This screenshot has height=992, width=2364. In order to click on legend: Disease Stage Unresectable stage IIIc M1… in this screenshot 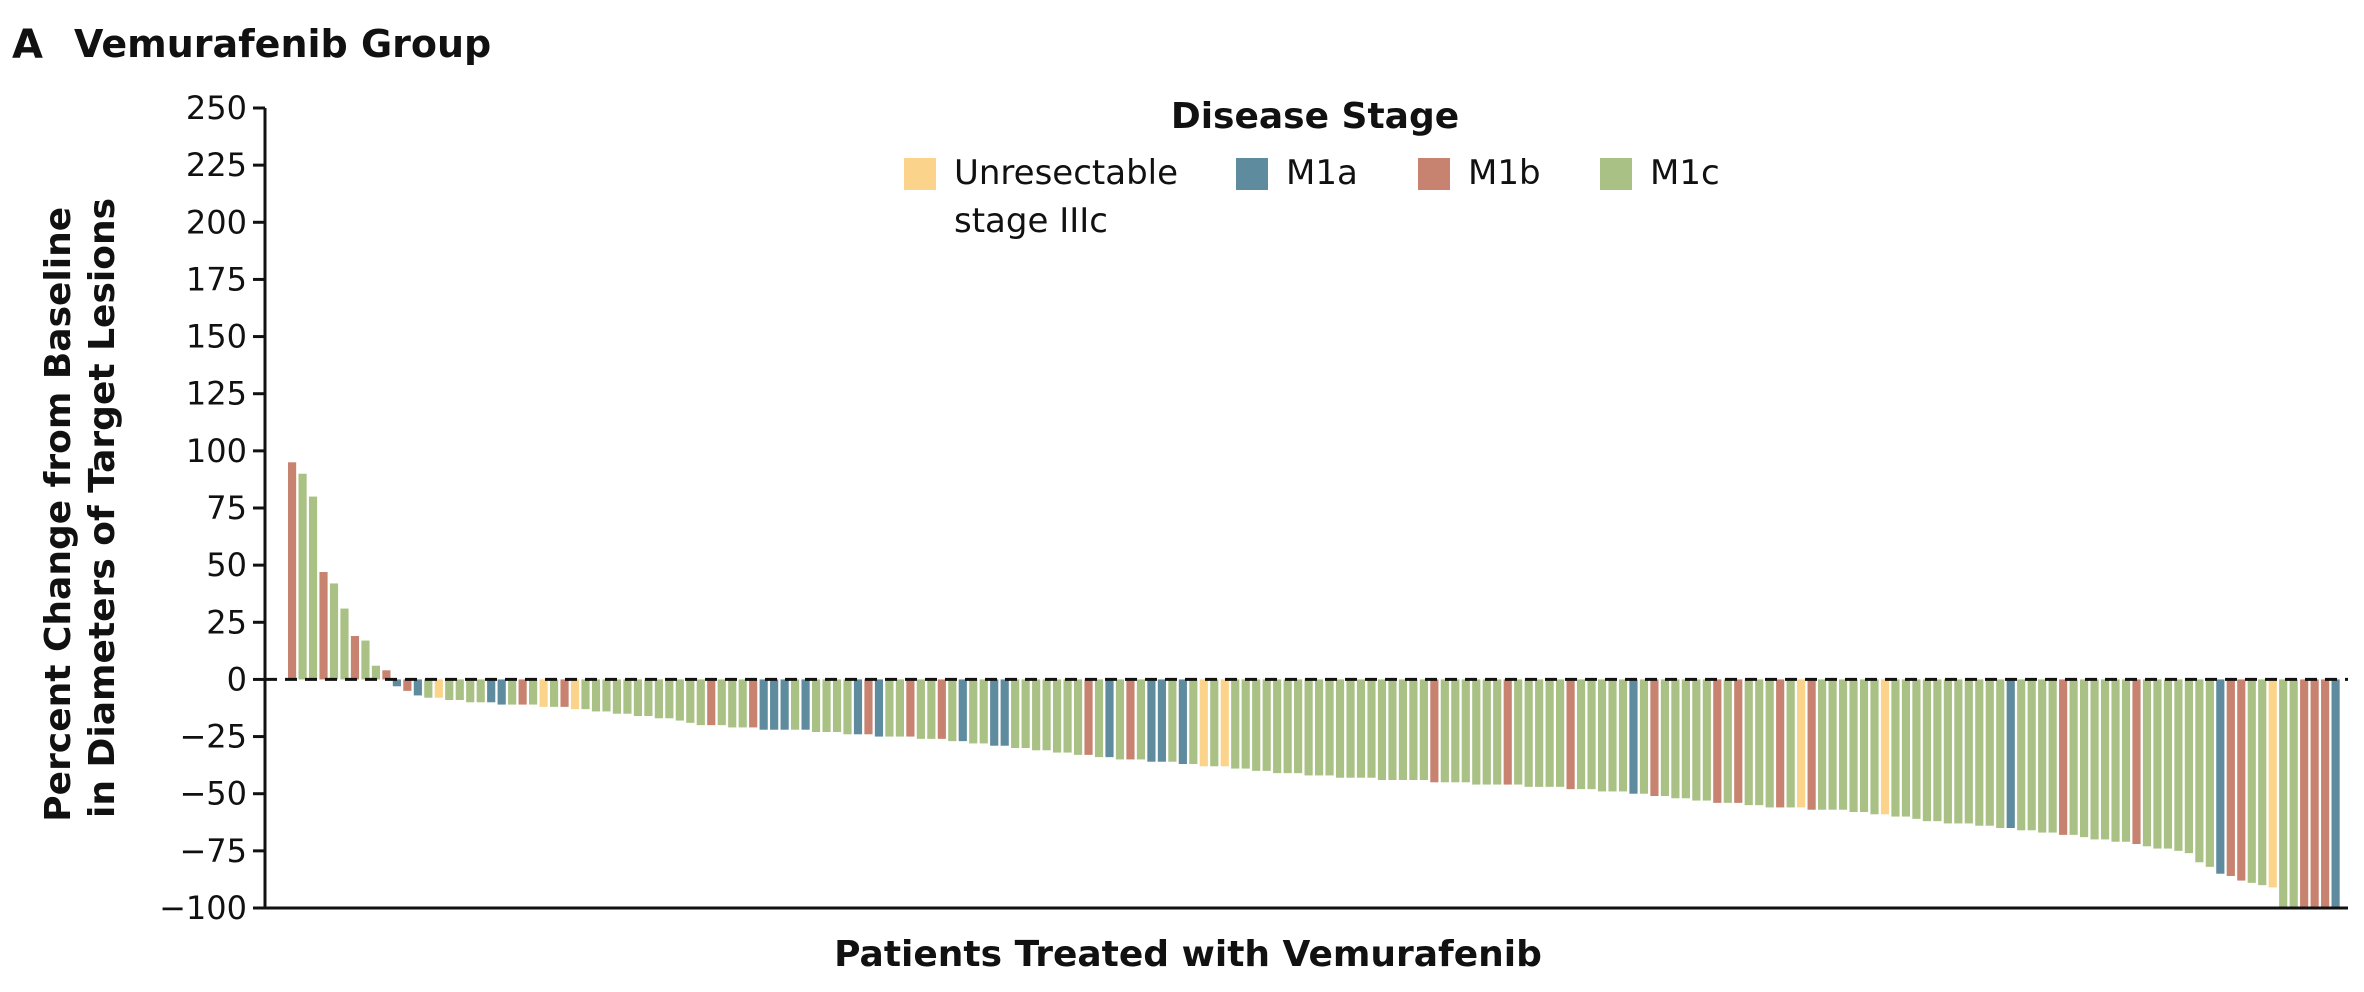, I will do `click(1312, 168)`.